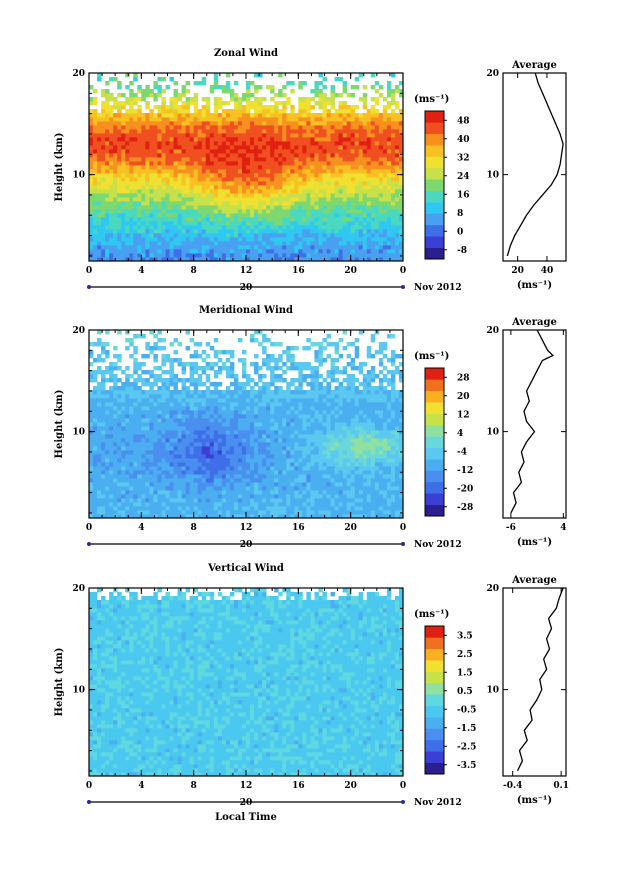 Image resolution: width=618 pixels, height=873 pixels. I want to click on colorbar-tick-label: 8, so click(460, 214).